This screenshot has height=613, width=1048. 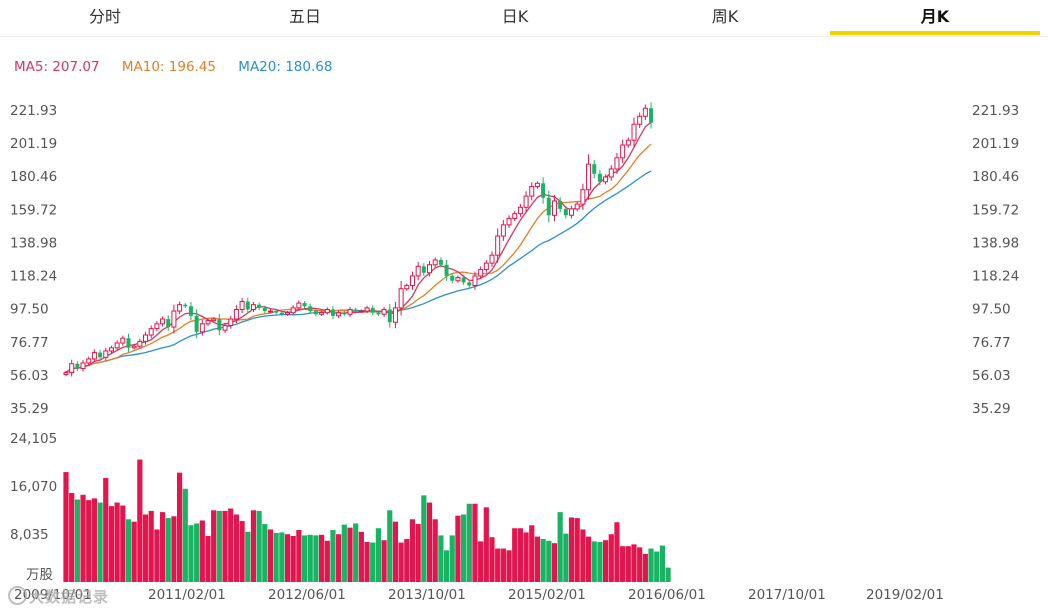 I want to click on price-tick-left: 201.19, so click(x=33, y=144).